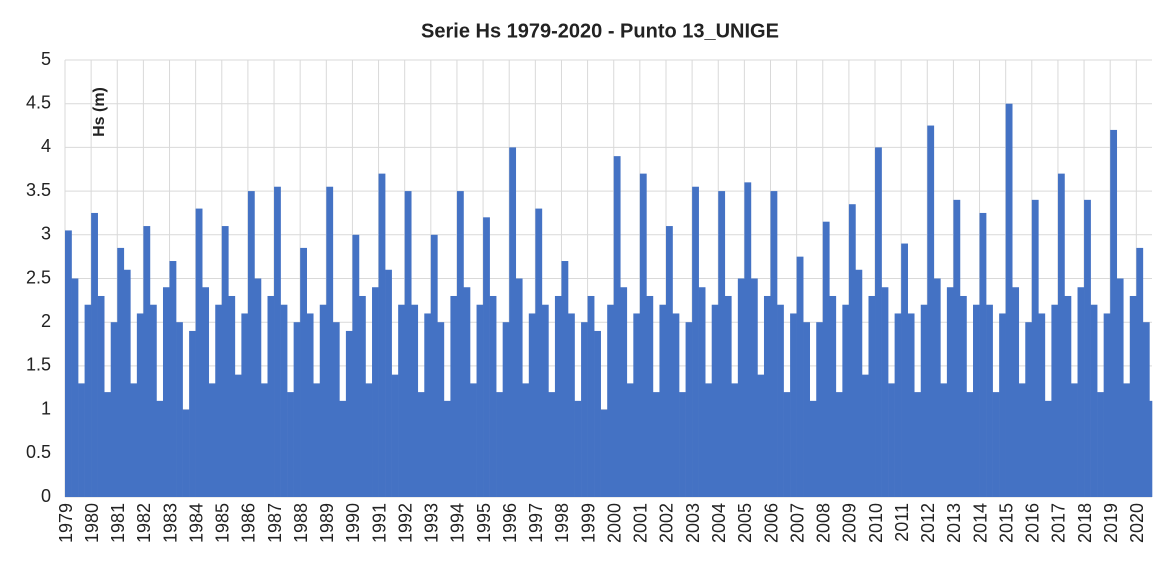 The height and width of the screenshot is (570, 1163). What do you see at coordinates (600, 31) in the screenshot?
I see `chart-title: Serie Hs 1979-2020 - Punto 13_UNIGE` at bounding box center [600, 31].